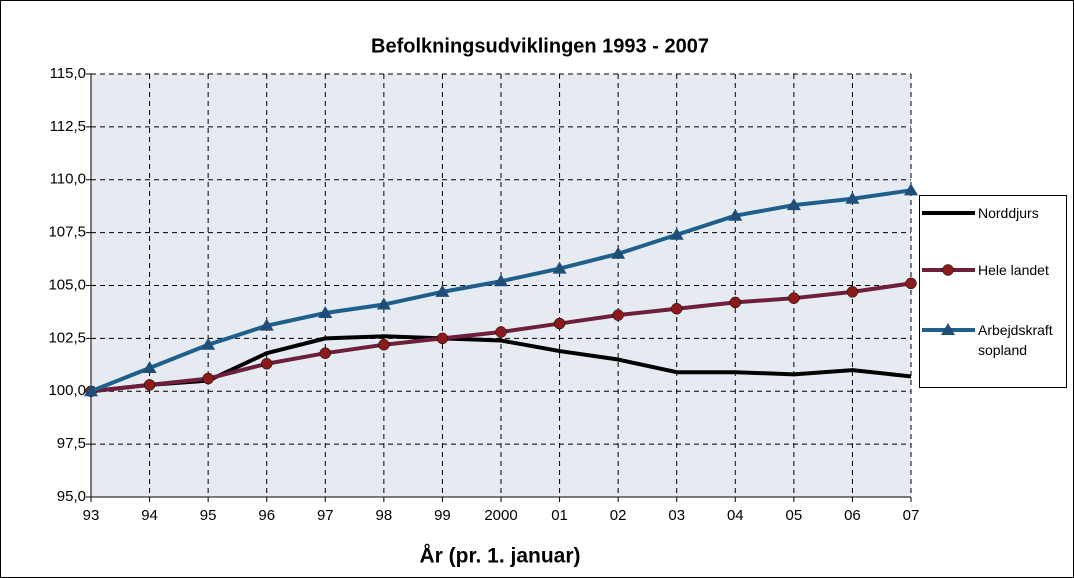  I want to click on x-tick-label: 01, so click(559, 515).